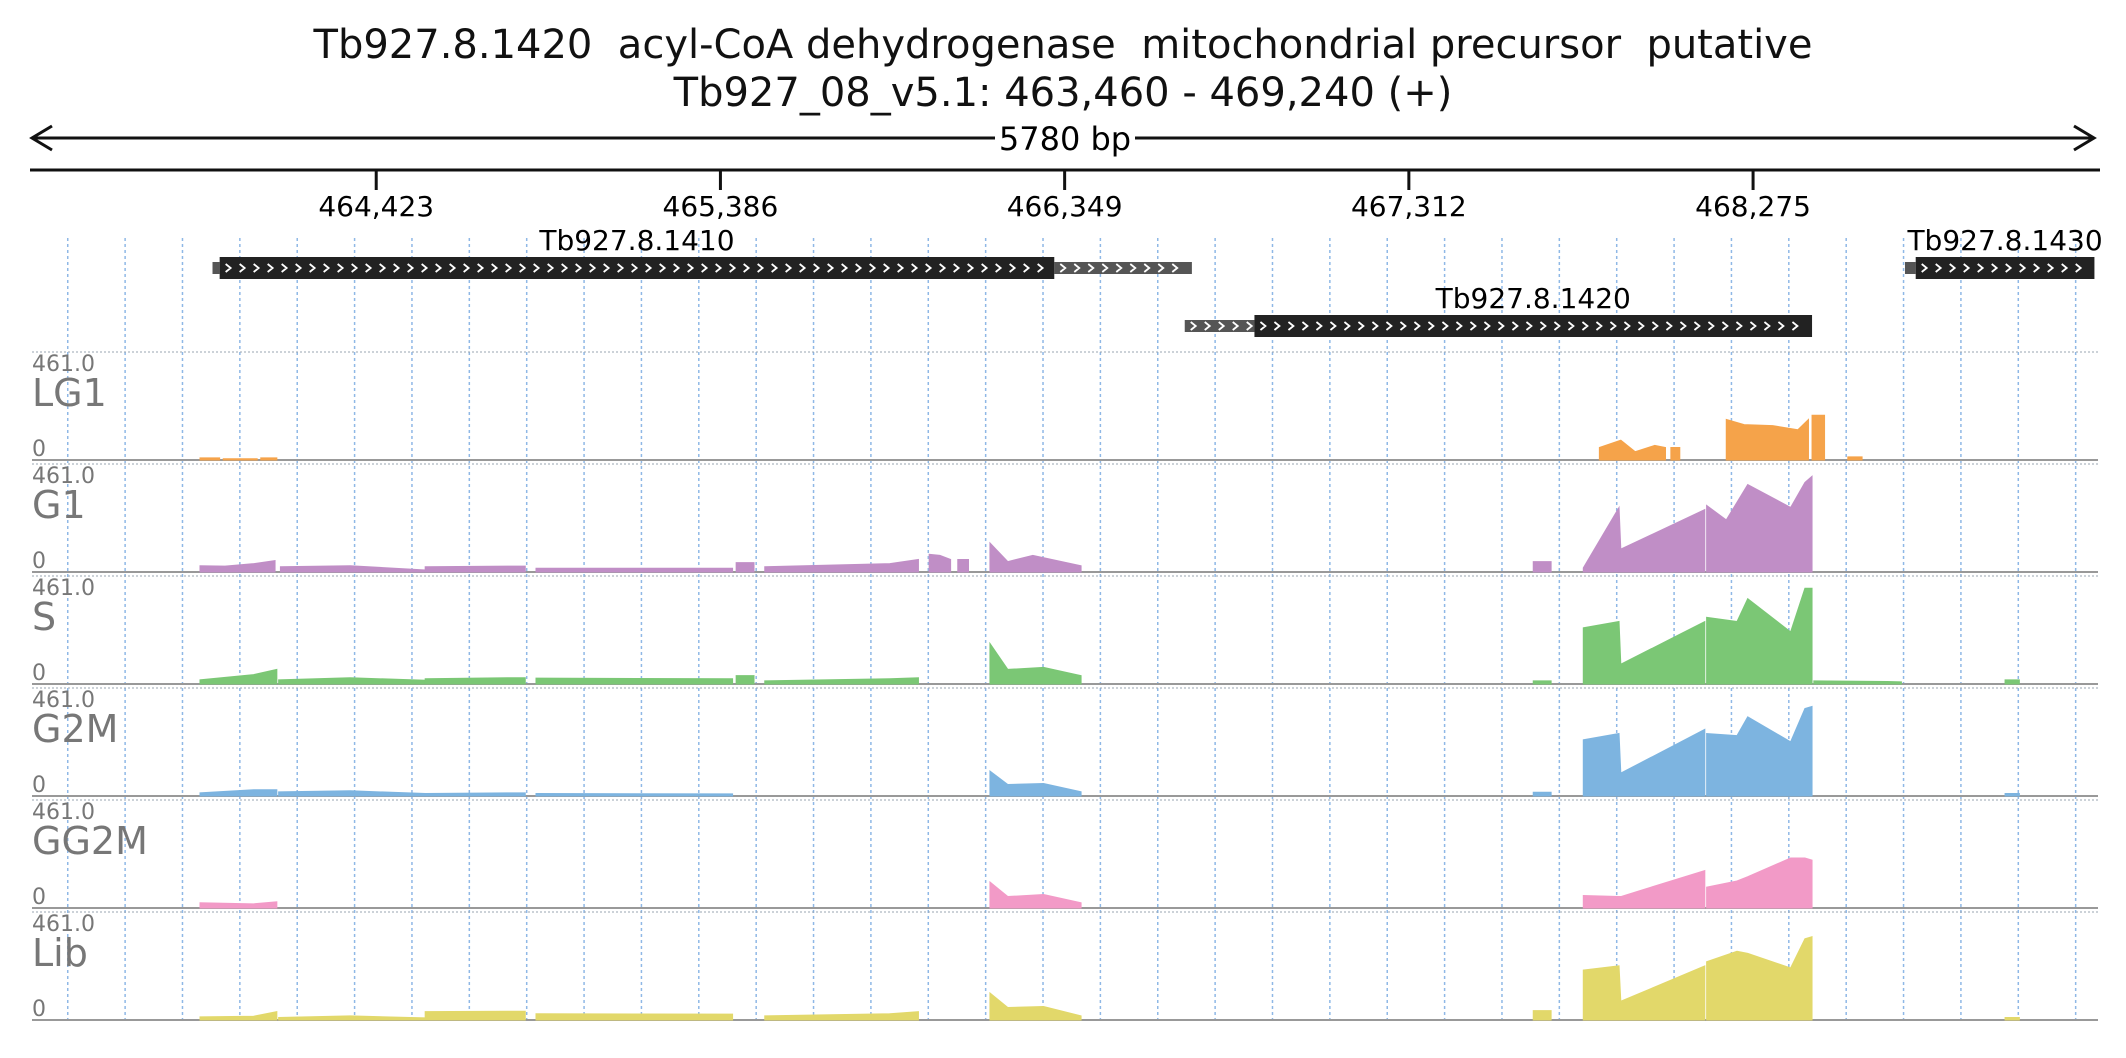  What do you see at coordinates (75, 729) in the screenshot?
I see `track-name-label: G2M` at bounding box center [75, 729].